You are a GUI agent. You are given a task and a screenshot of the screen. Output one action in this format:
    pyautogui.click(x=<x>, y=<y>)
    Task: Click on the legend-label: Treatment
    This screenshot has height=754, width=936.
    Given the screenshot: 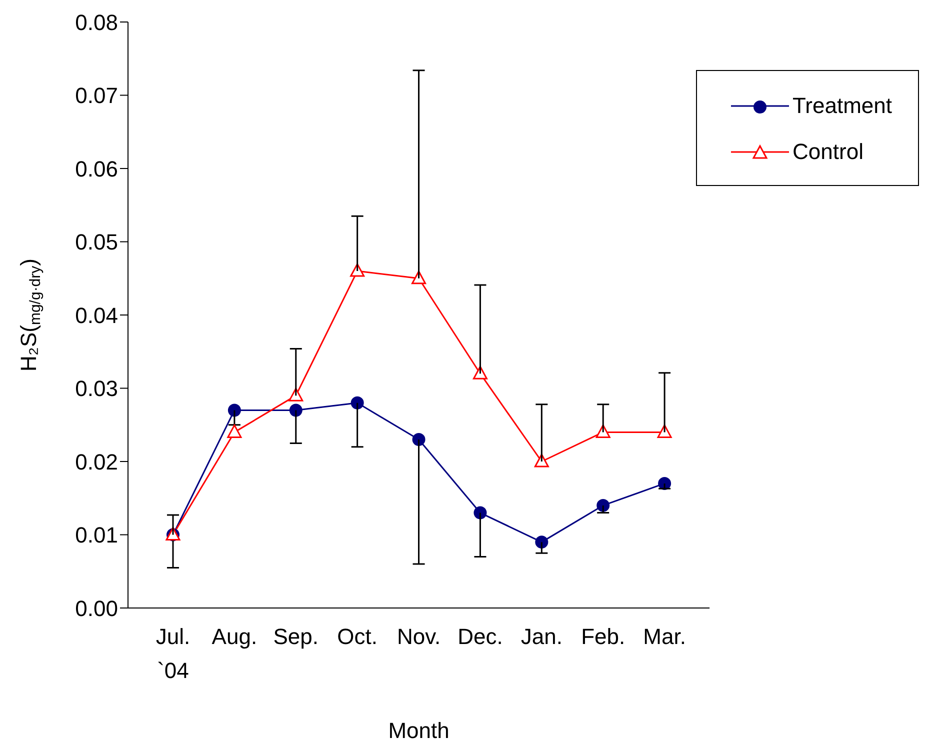 What is the action you would take?
    pyautogui.click(x=842, y=106)
    